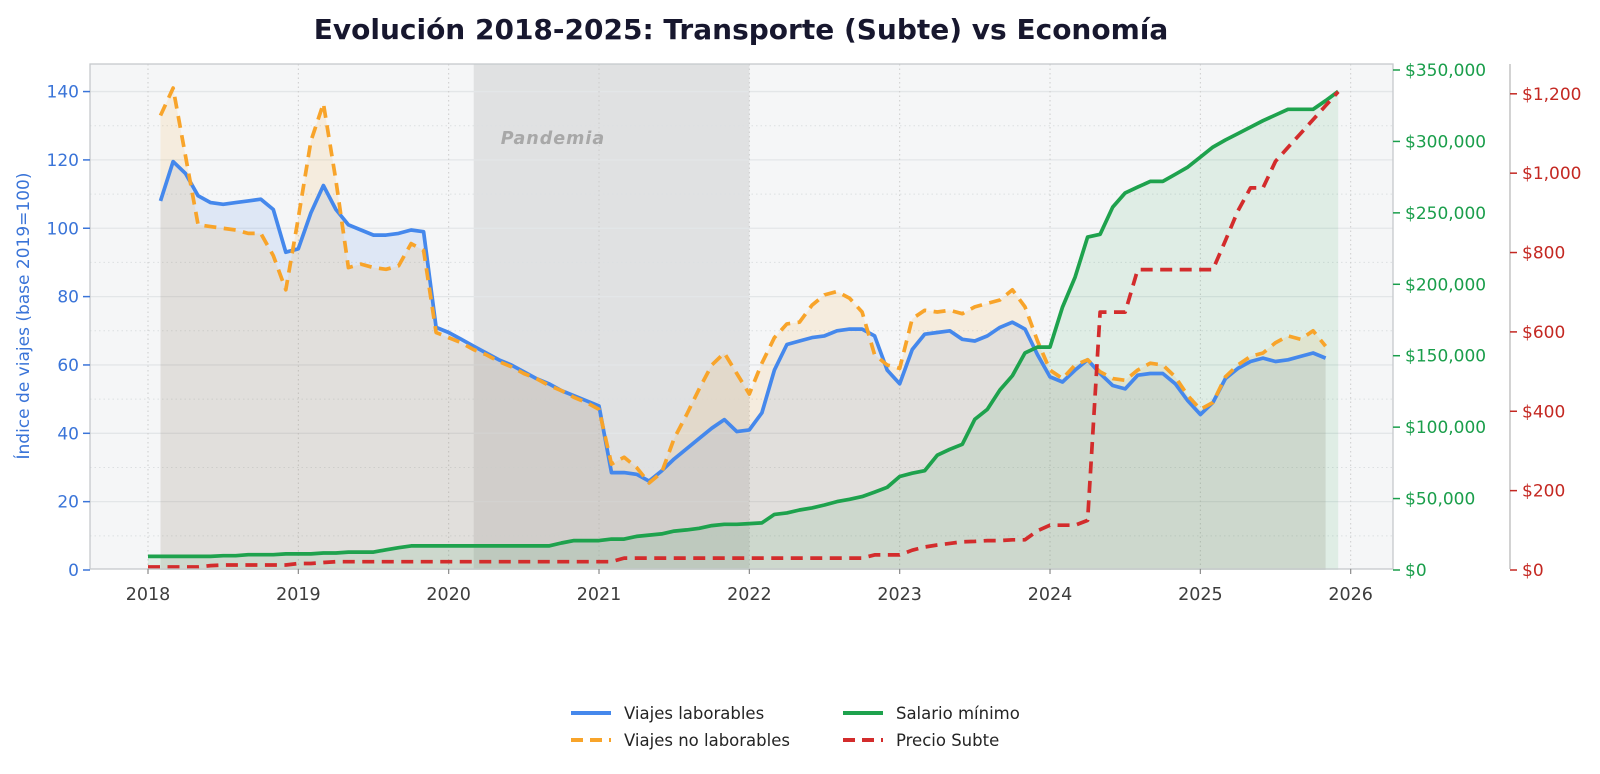 The width and height of the screenshot is (1600, 774). I want to click on pandemia-label: Pandemia, so click(553, 139).